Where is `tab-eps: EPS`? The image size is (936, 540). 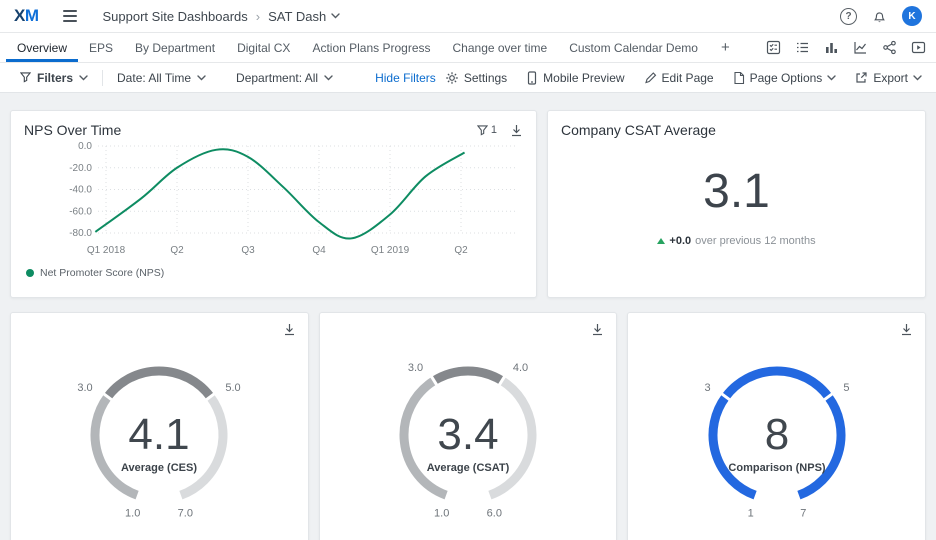
tab-eps: EPS is located at coordinates (101, 47).